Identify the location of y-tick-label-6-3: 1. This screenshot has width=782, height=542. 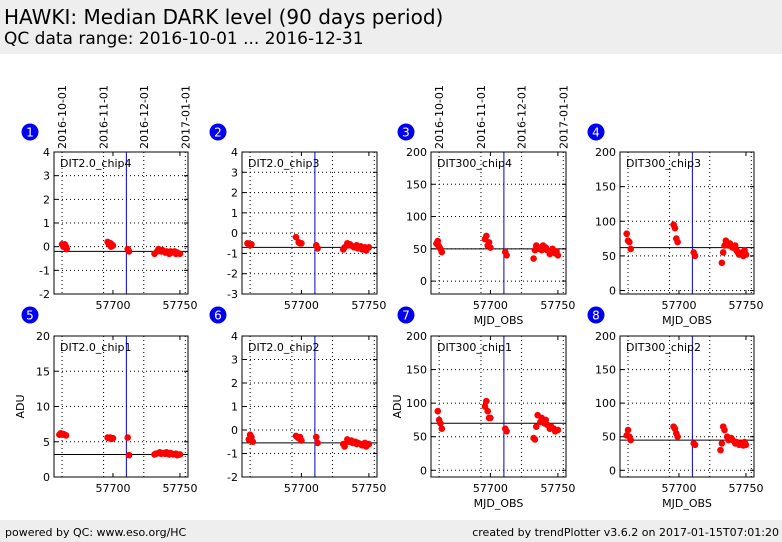
(234, 407).